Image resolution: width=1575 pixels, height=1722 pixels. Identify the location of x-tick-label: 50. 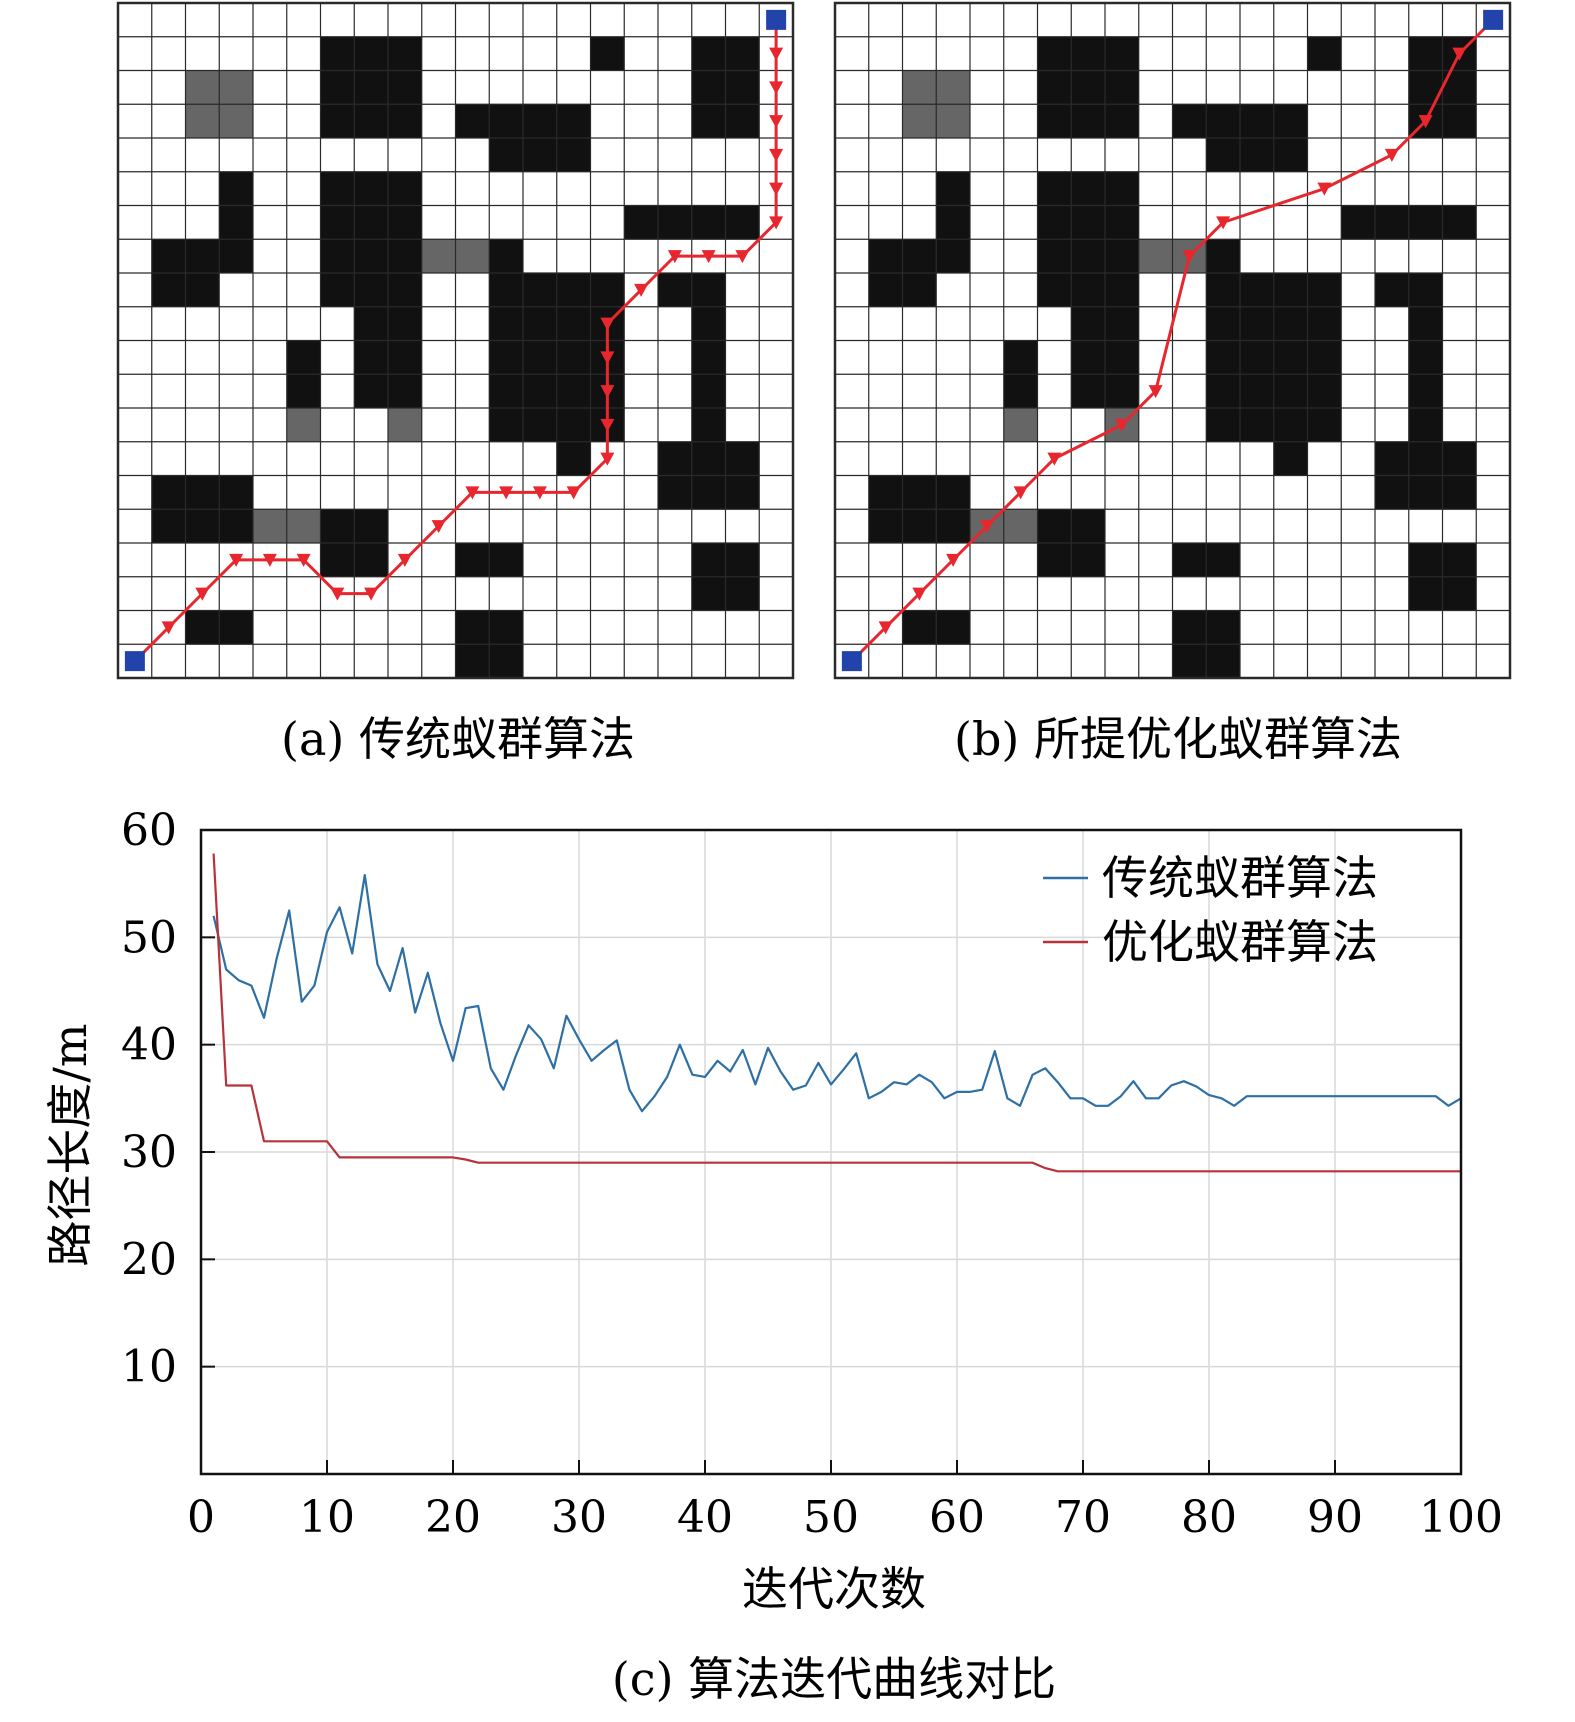
(831, 1517).